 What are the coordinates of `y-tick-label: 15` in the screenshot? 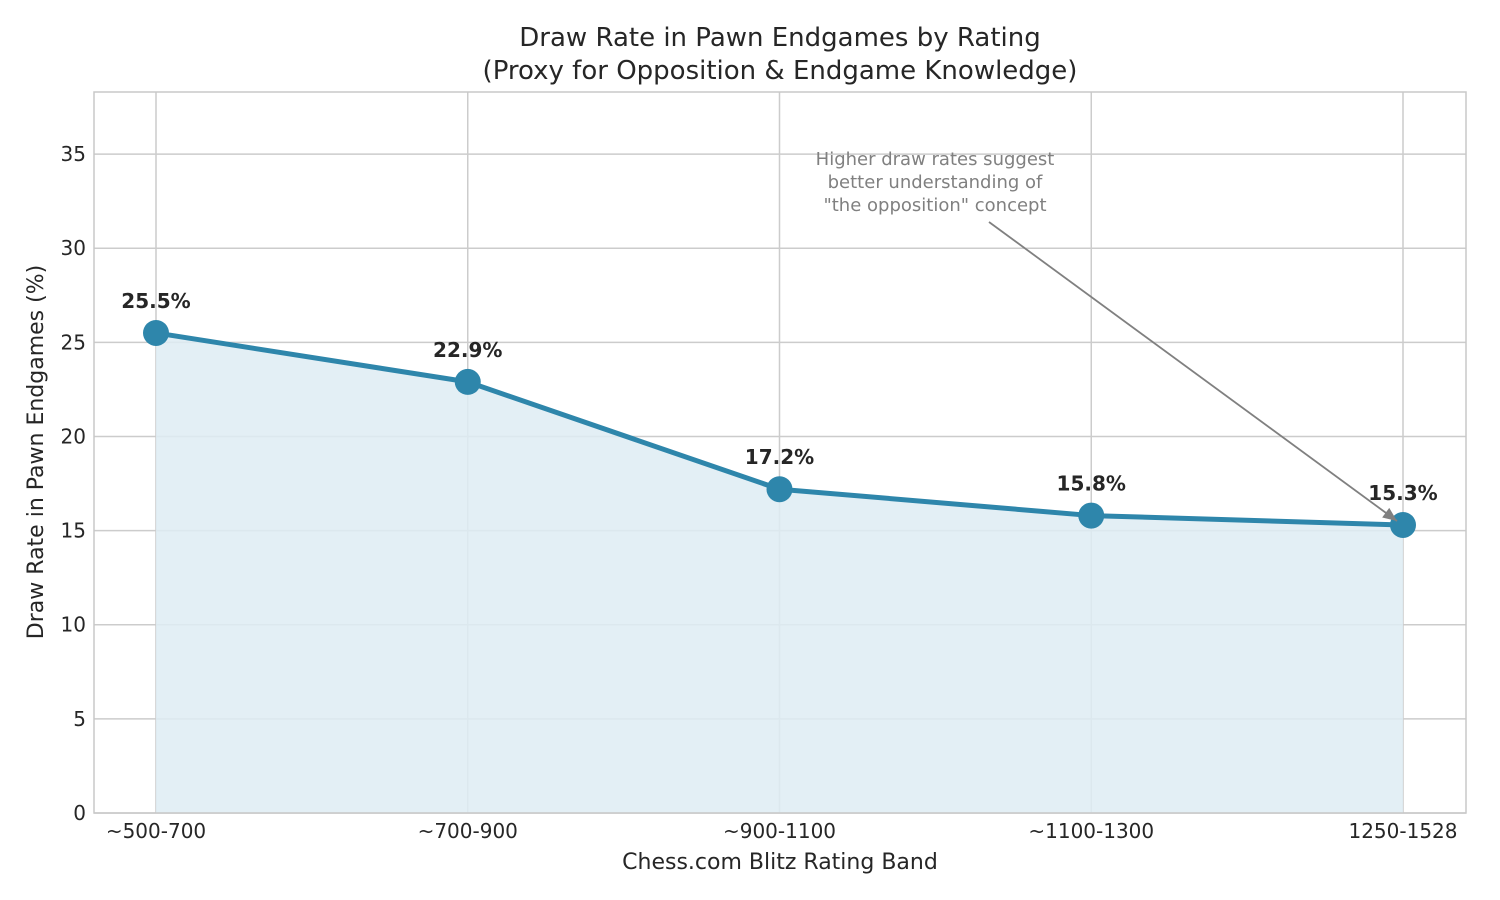 It's located at (73, 531).